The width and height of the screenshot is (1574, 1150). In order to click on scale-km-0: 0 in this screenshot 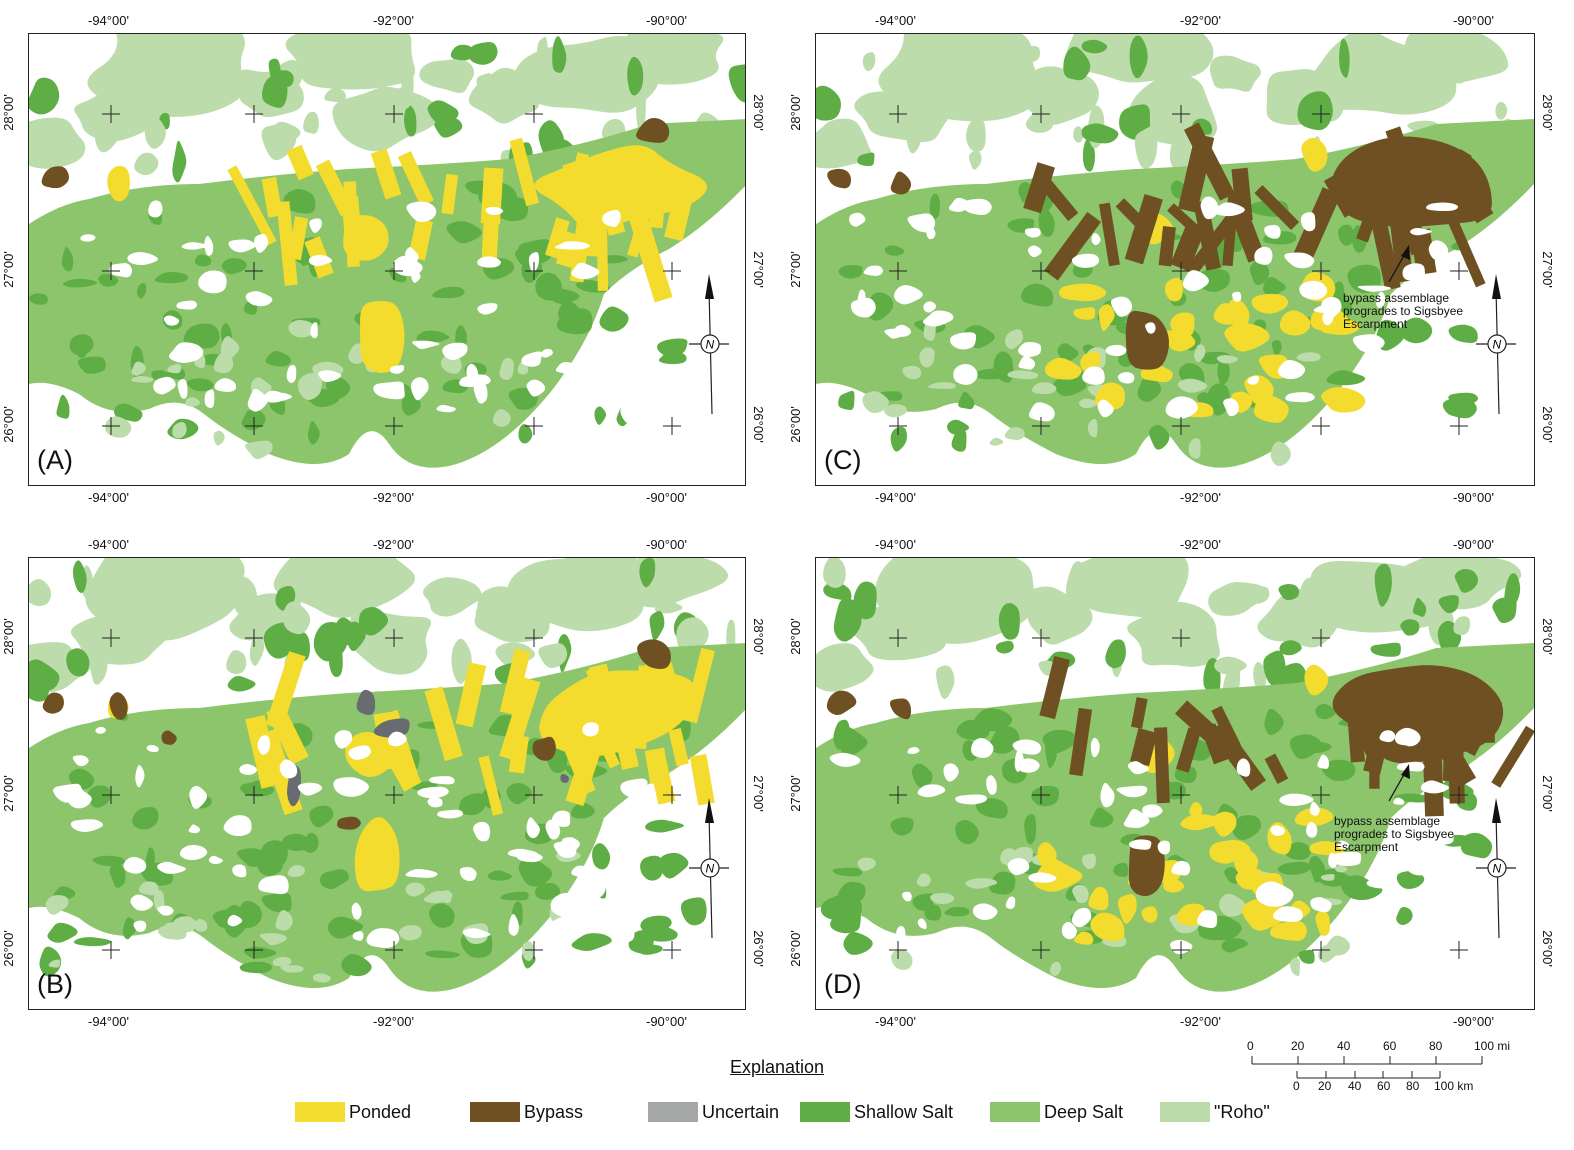, I will do `click(1296, 1086)`.